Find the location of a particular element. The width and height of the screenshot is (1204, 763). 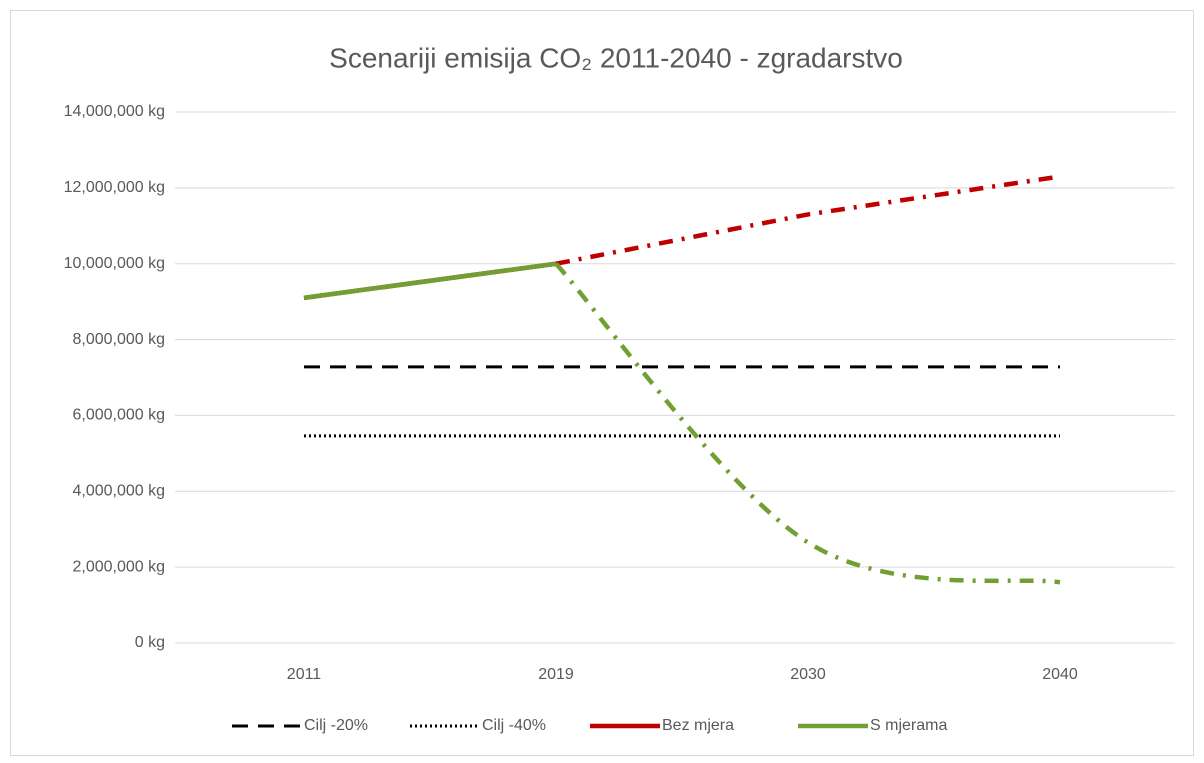

x-tick-label: 2030 is located at coordinates (808, 674).